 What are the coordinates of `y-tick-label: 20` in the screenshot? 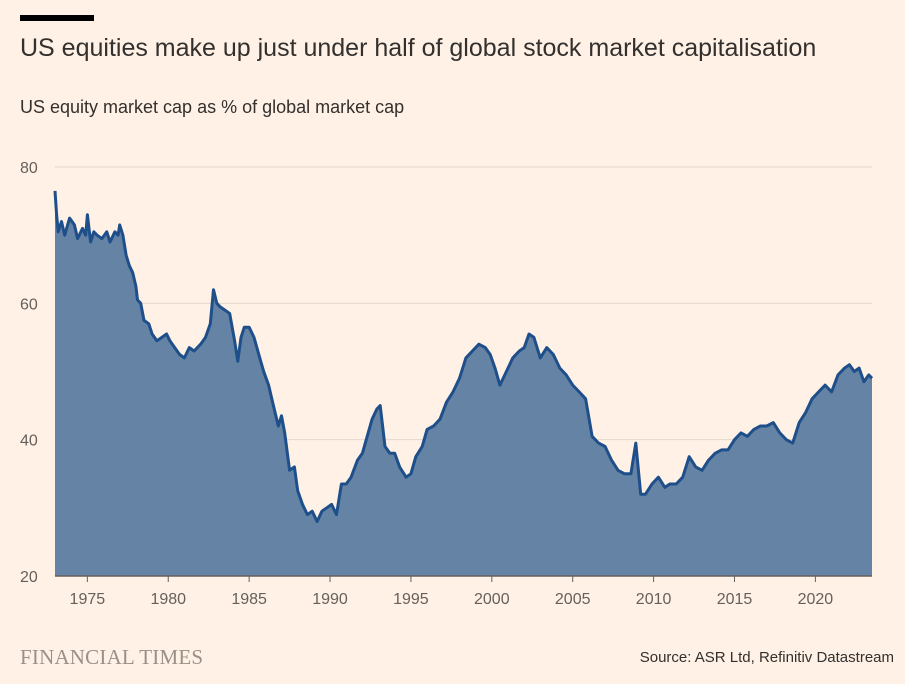 It's located at (29, 577).